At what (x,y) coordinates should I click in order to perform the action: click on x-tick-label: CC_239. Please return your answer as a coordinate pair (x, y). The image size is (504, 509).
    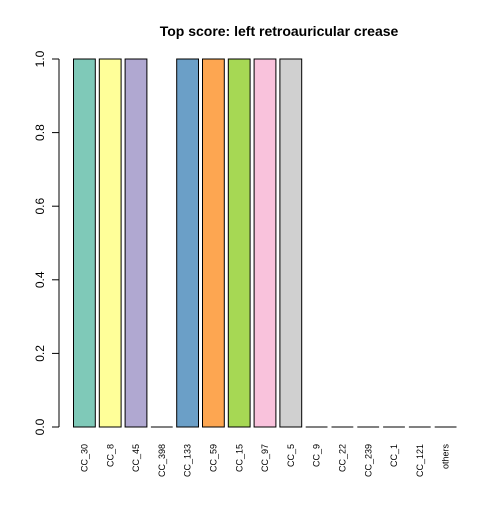
    Looking at the image, I should click on (368, 460).